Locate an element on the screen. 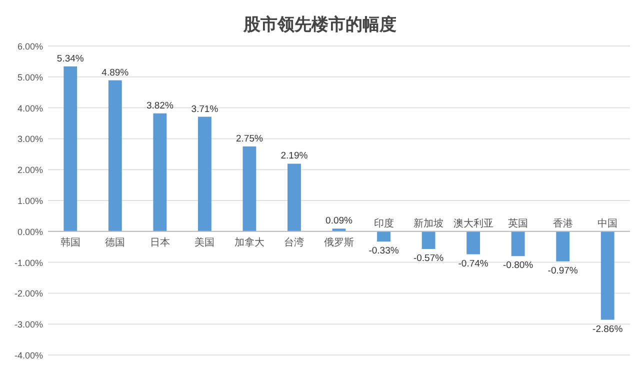 This screenshot has height=385, width=640. y-tick-label: -3.00% is located at coordinates (28, 325).